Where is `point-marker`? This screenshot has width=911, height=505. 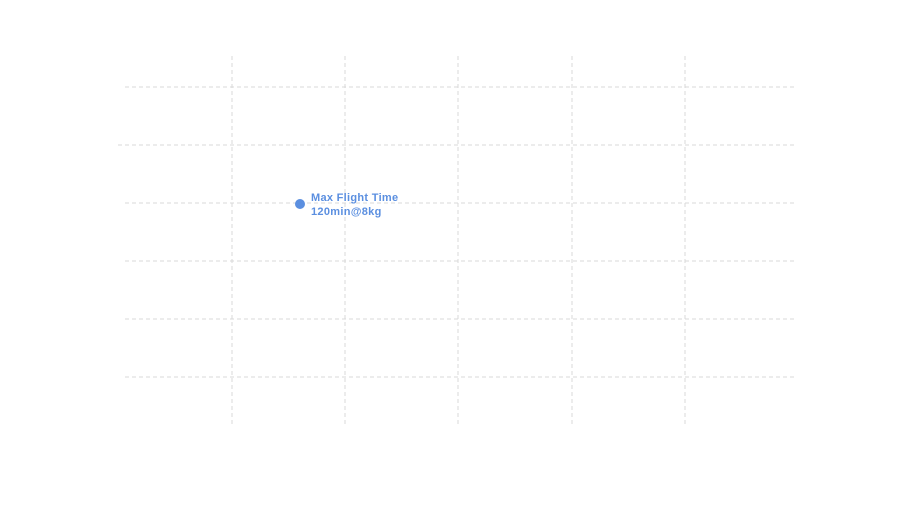 point-marker is located at coordinates (300, 204).